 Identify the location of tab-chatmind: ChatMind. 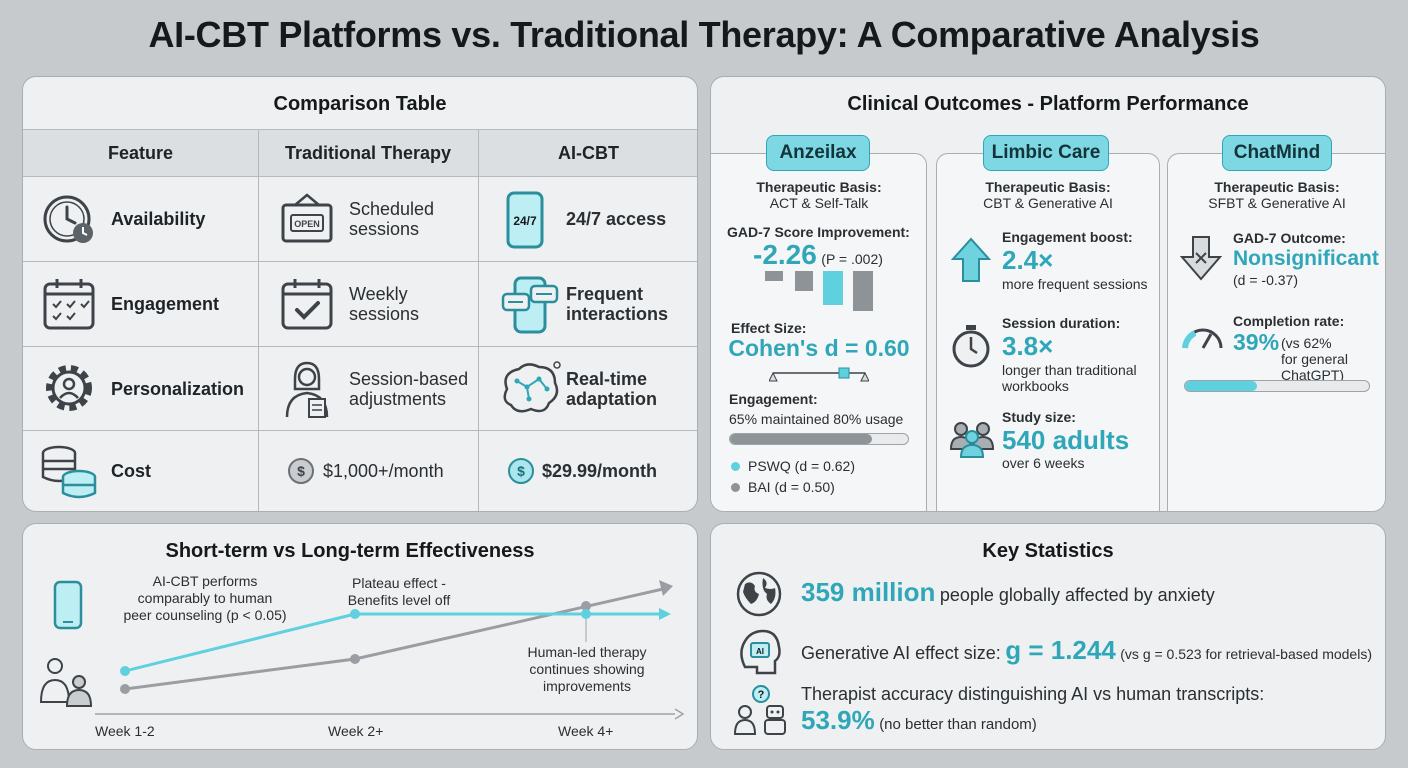
(1277, 153).